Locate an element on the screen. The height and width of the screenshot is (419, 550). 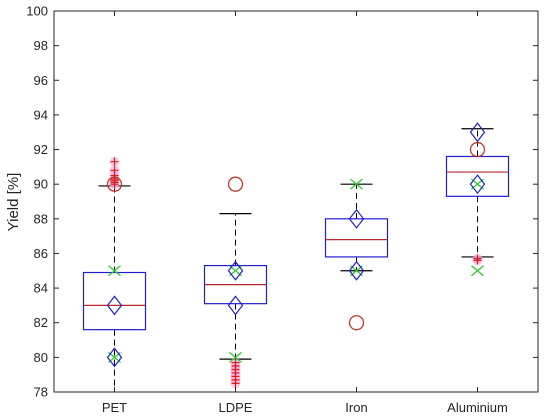
y-tick-label: 84 is located at coordinates (41, 288).